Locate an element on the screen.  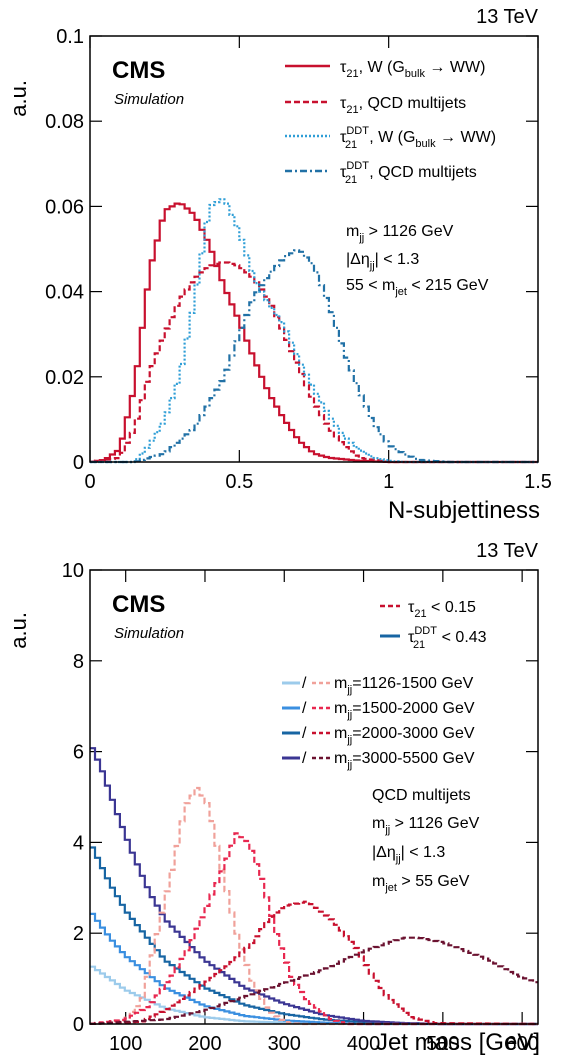
top-legend-label-4: τDDT 21, QCD multijets is located at coordinates (408, 173).